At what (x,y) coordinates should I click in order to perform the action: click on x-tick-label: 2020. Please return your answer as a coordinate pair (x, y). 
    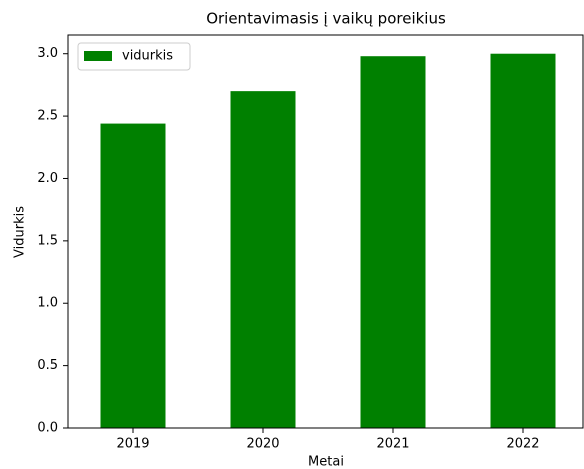
    Looking at the image, I should click on (262, 444).